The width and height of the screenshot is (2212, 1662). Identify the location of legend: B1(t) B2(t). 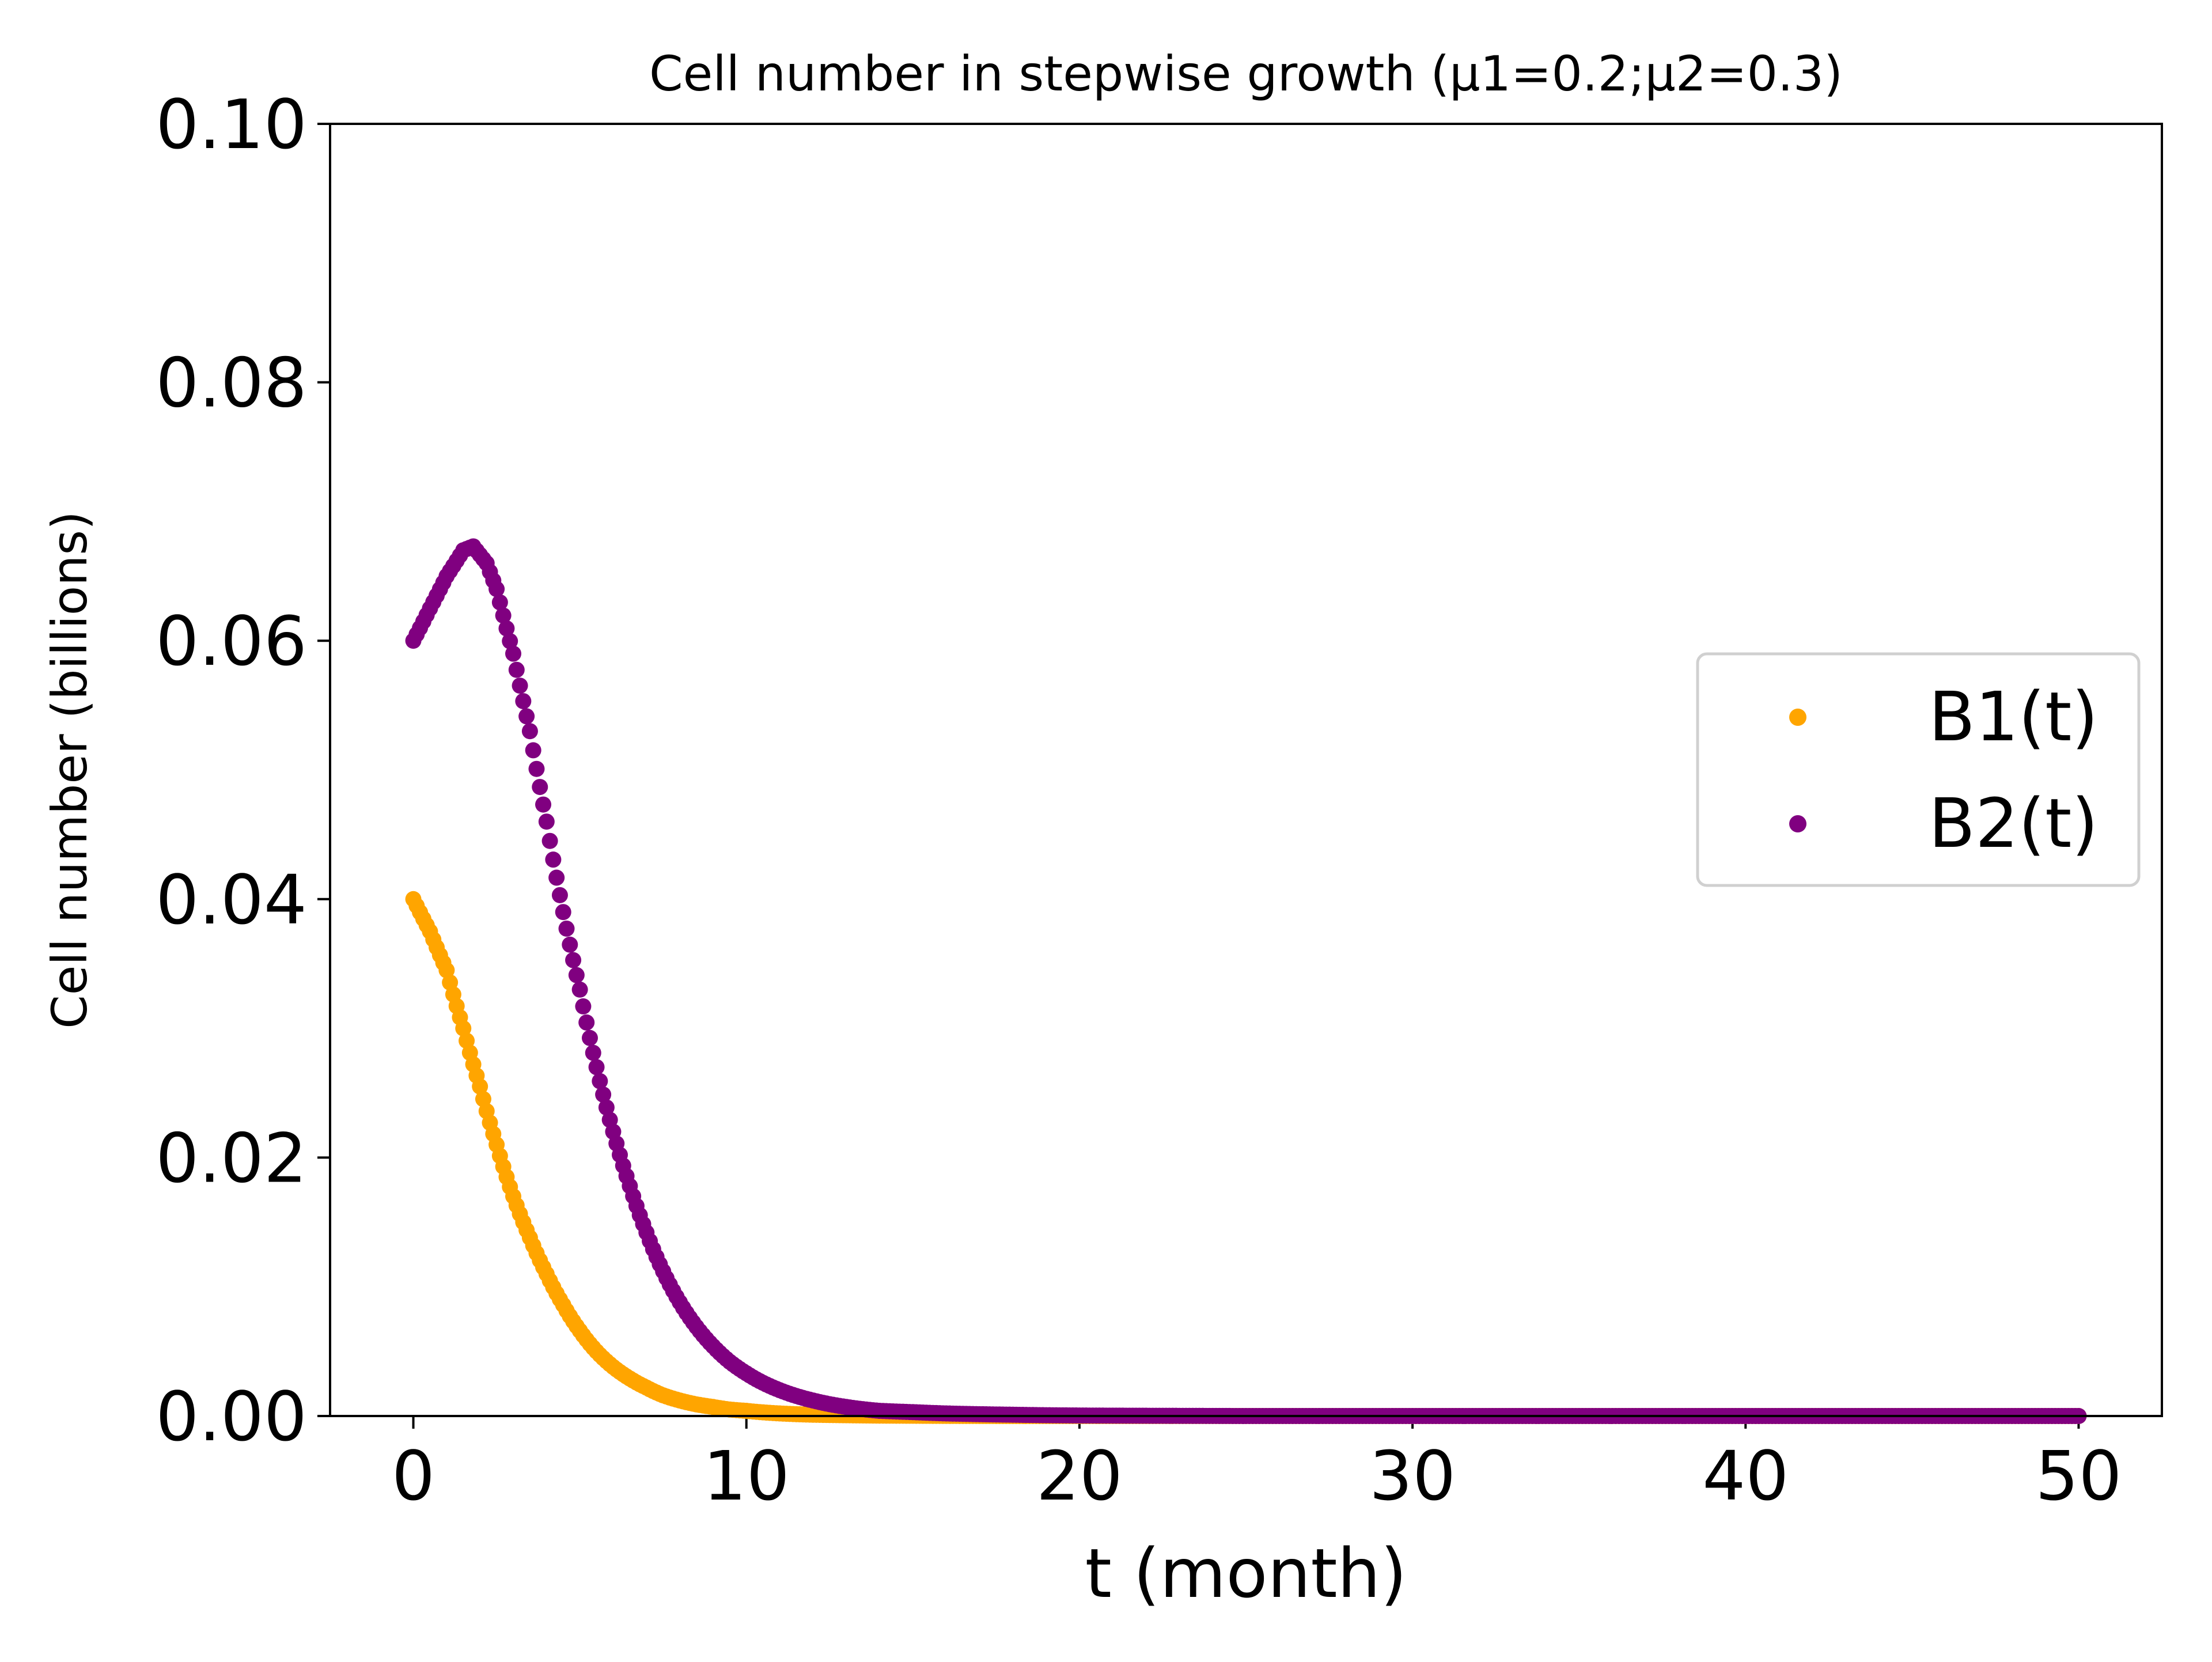
(1918, 770).